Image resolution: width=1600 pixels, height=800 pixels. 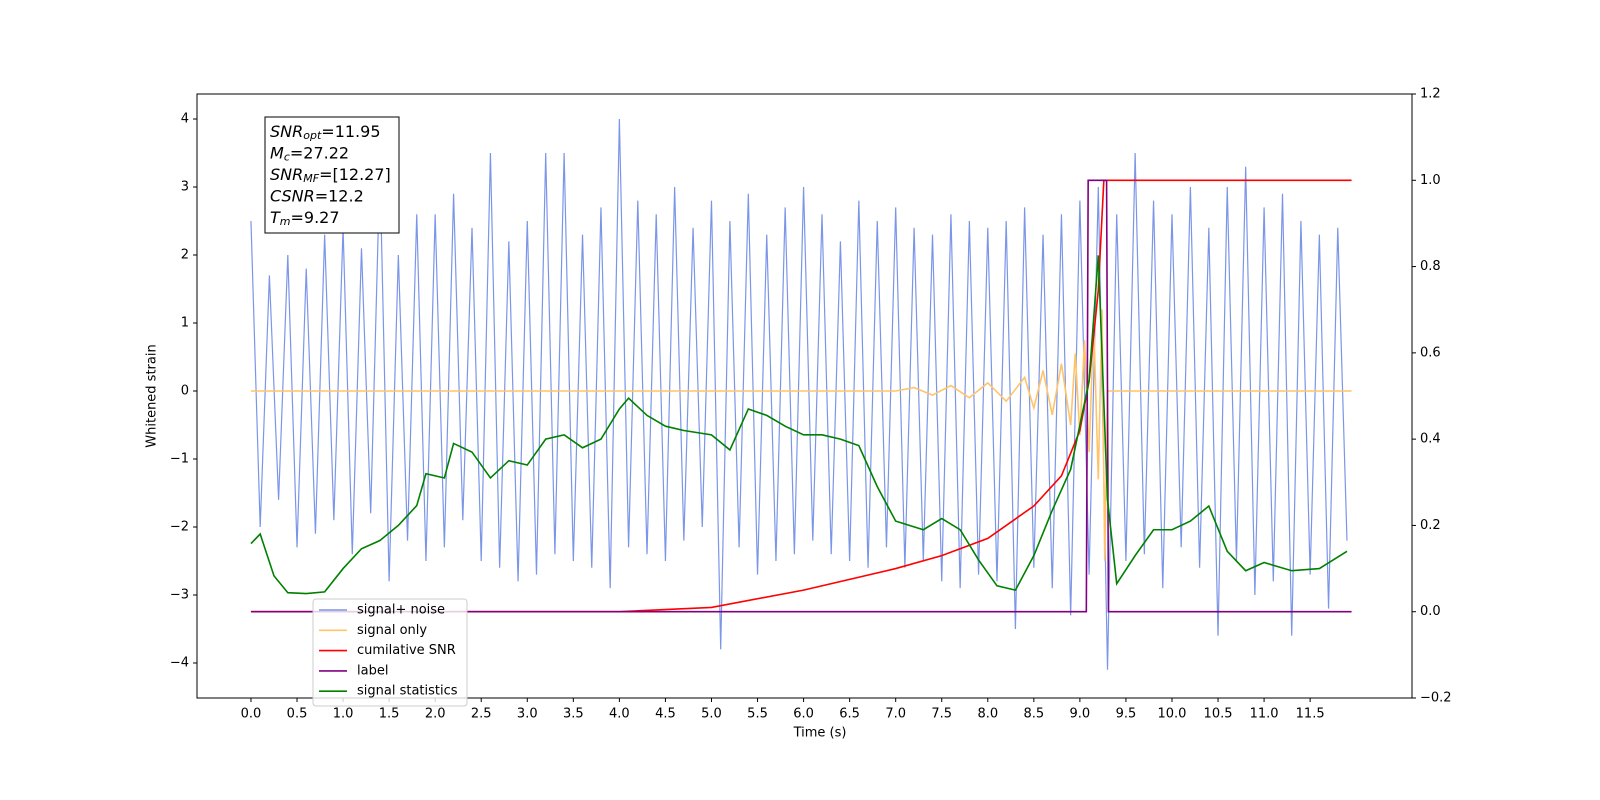 I want to click on annotation-line: Mc=27.22, so click(x=309, y=153).